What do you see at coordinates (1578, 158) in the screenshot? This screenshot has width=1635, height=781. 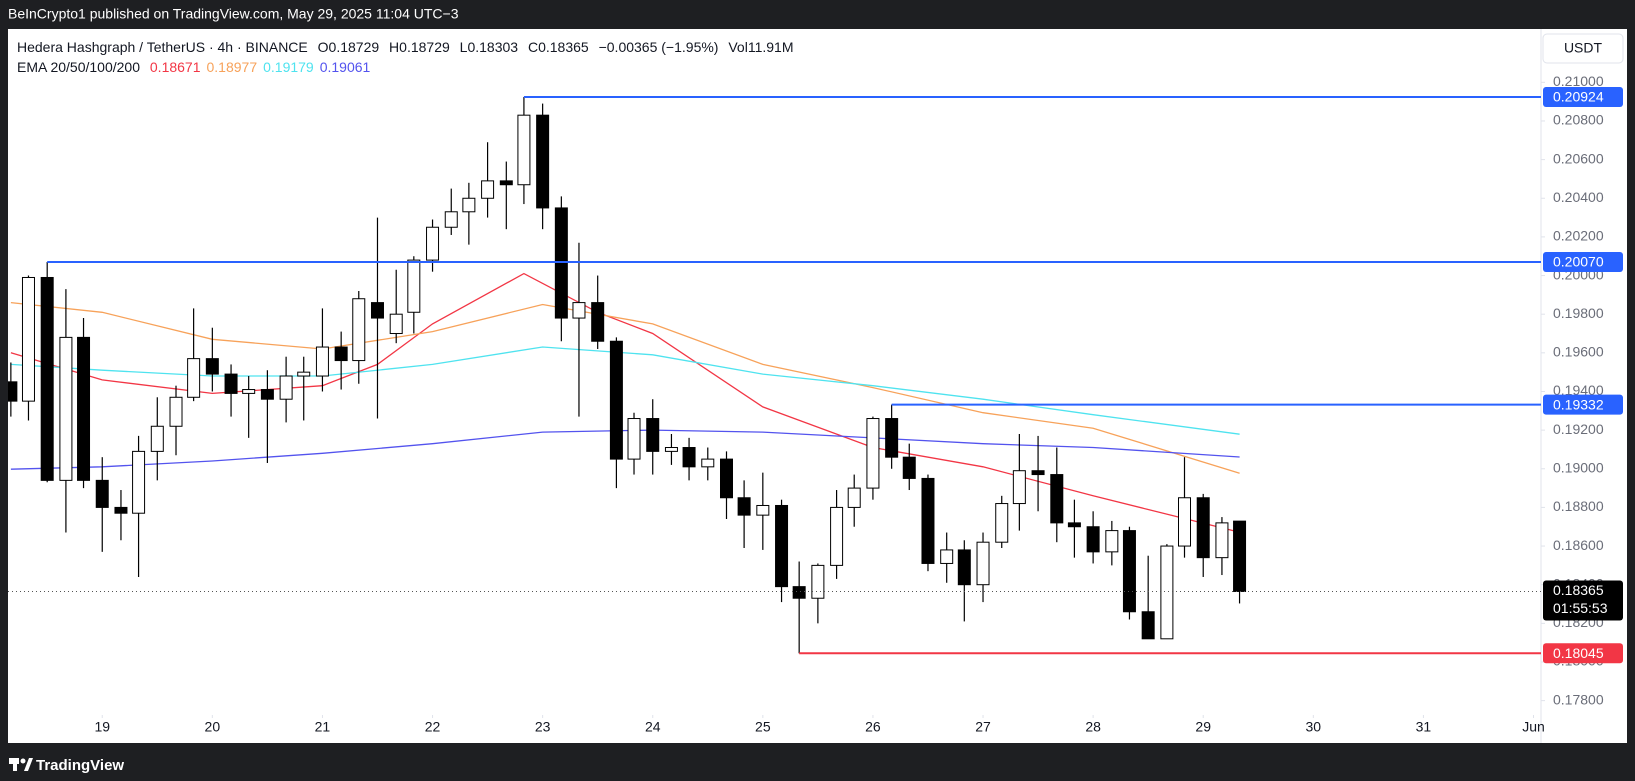 I see `y-tick-label: 0.20600` at bounding box center [1578, 158].